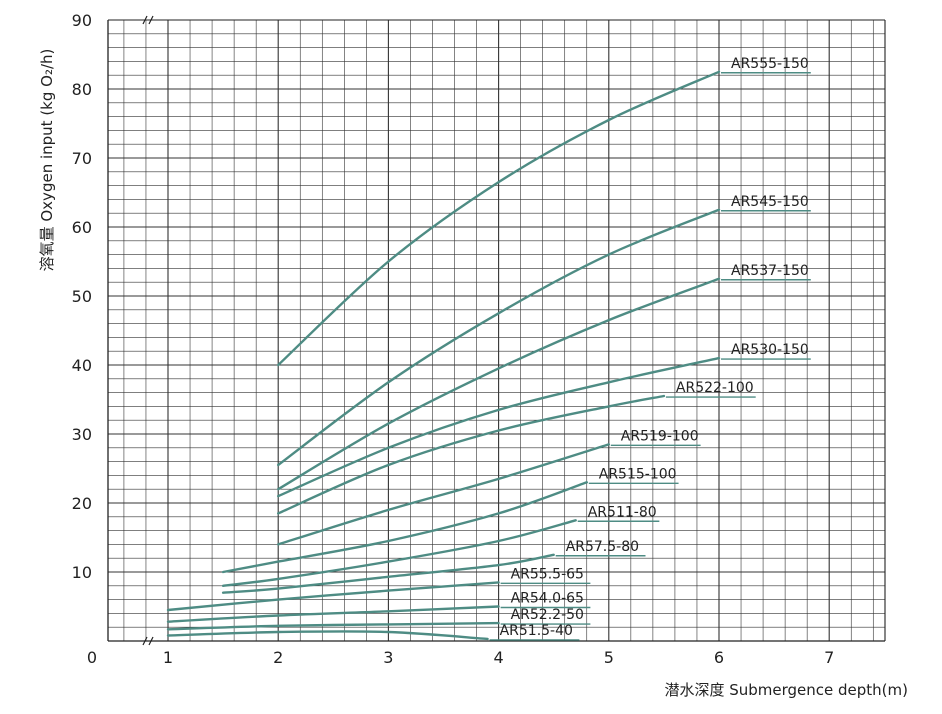 This screenshot has height=714, width=942. Describe the element at coordinates (638, 474) in the screenshot. I see `series-label: AR515-100` at that location.